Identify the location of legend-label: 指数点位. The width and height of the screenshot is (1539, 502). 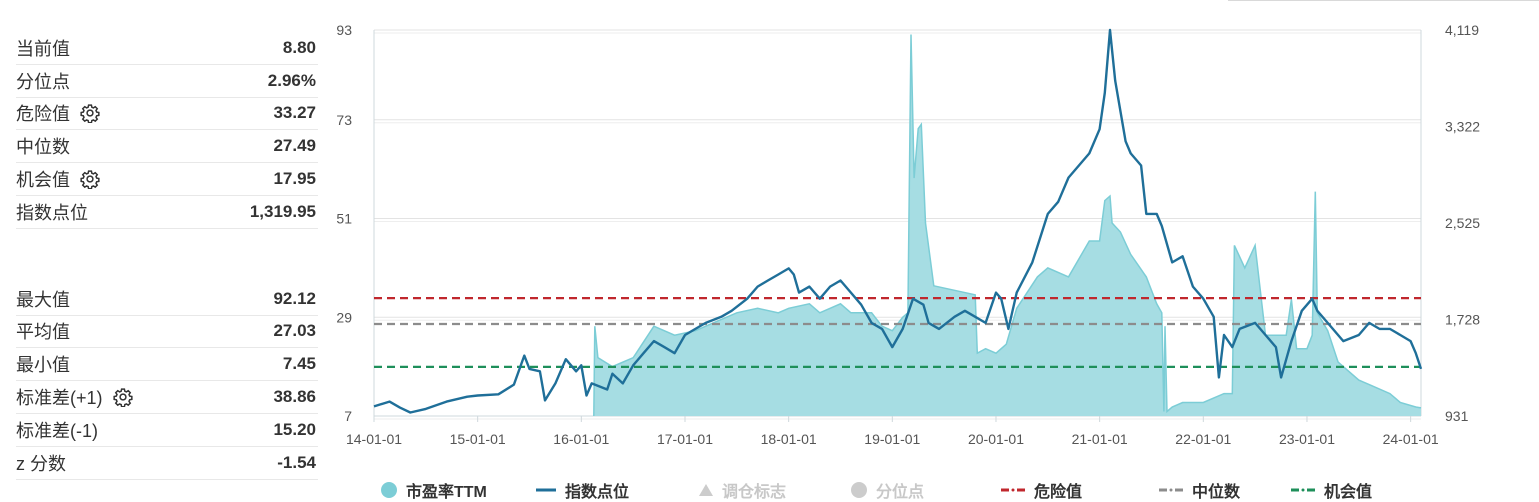
(597, 492).